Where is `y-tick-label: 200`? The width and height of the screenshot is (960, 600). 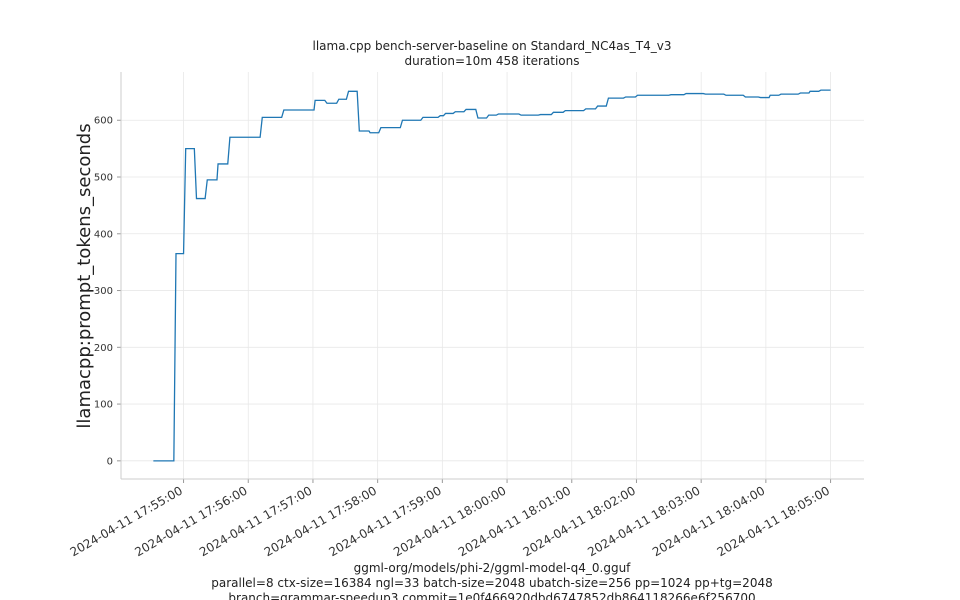
y-tick-label: 200 is located at coordinates (103, 348).